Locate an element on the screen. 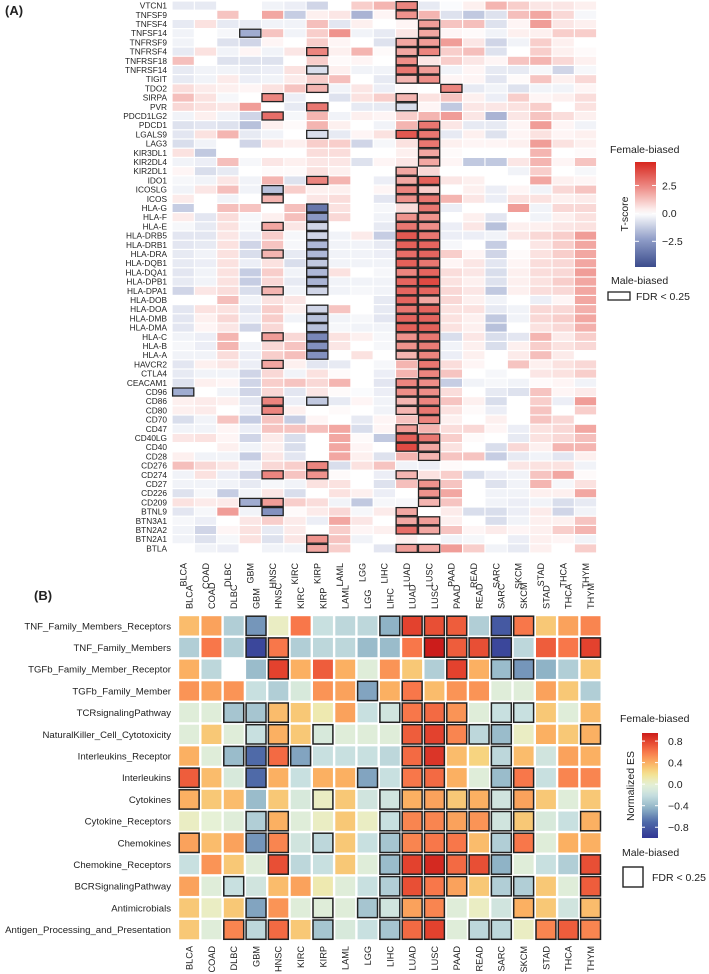 The image size is (709, 974). column-label-bottom: LGG is located at coordinates (368, 955).